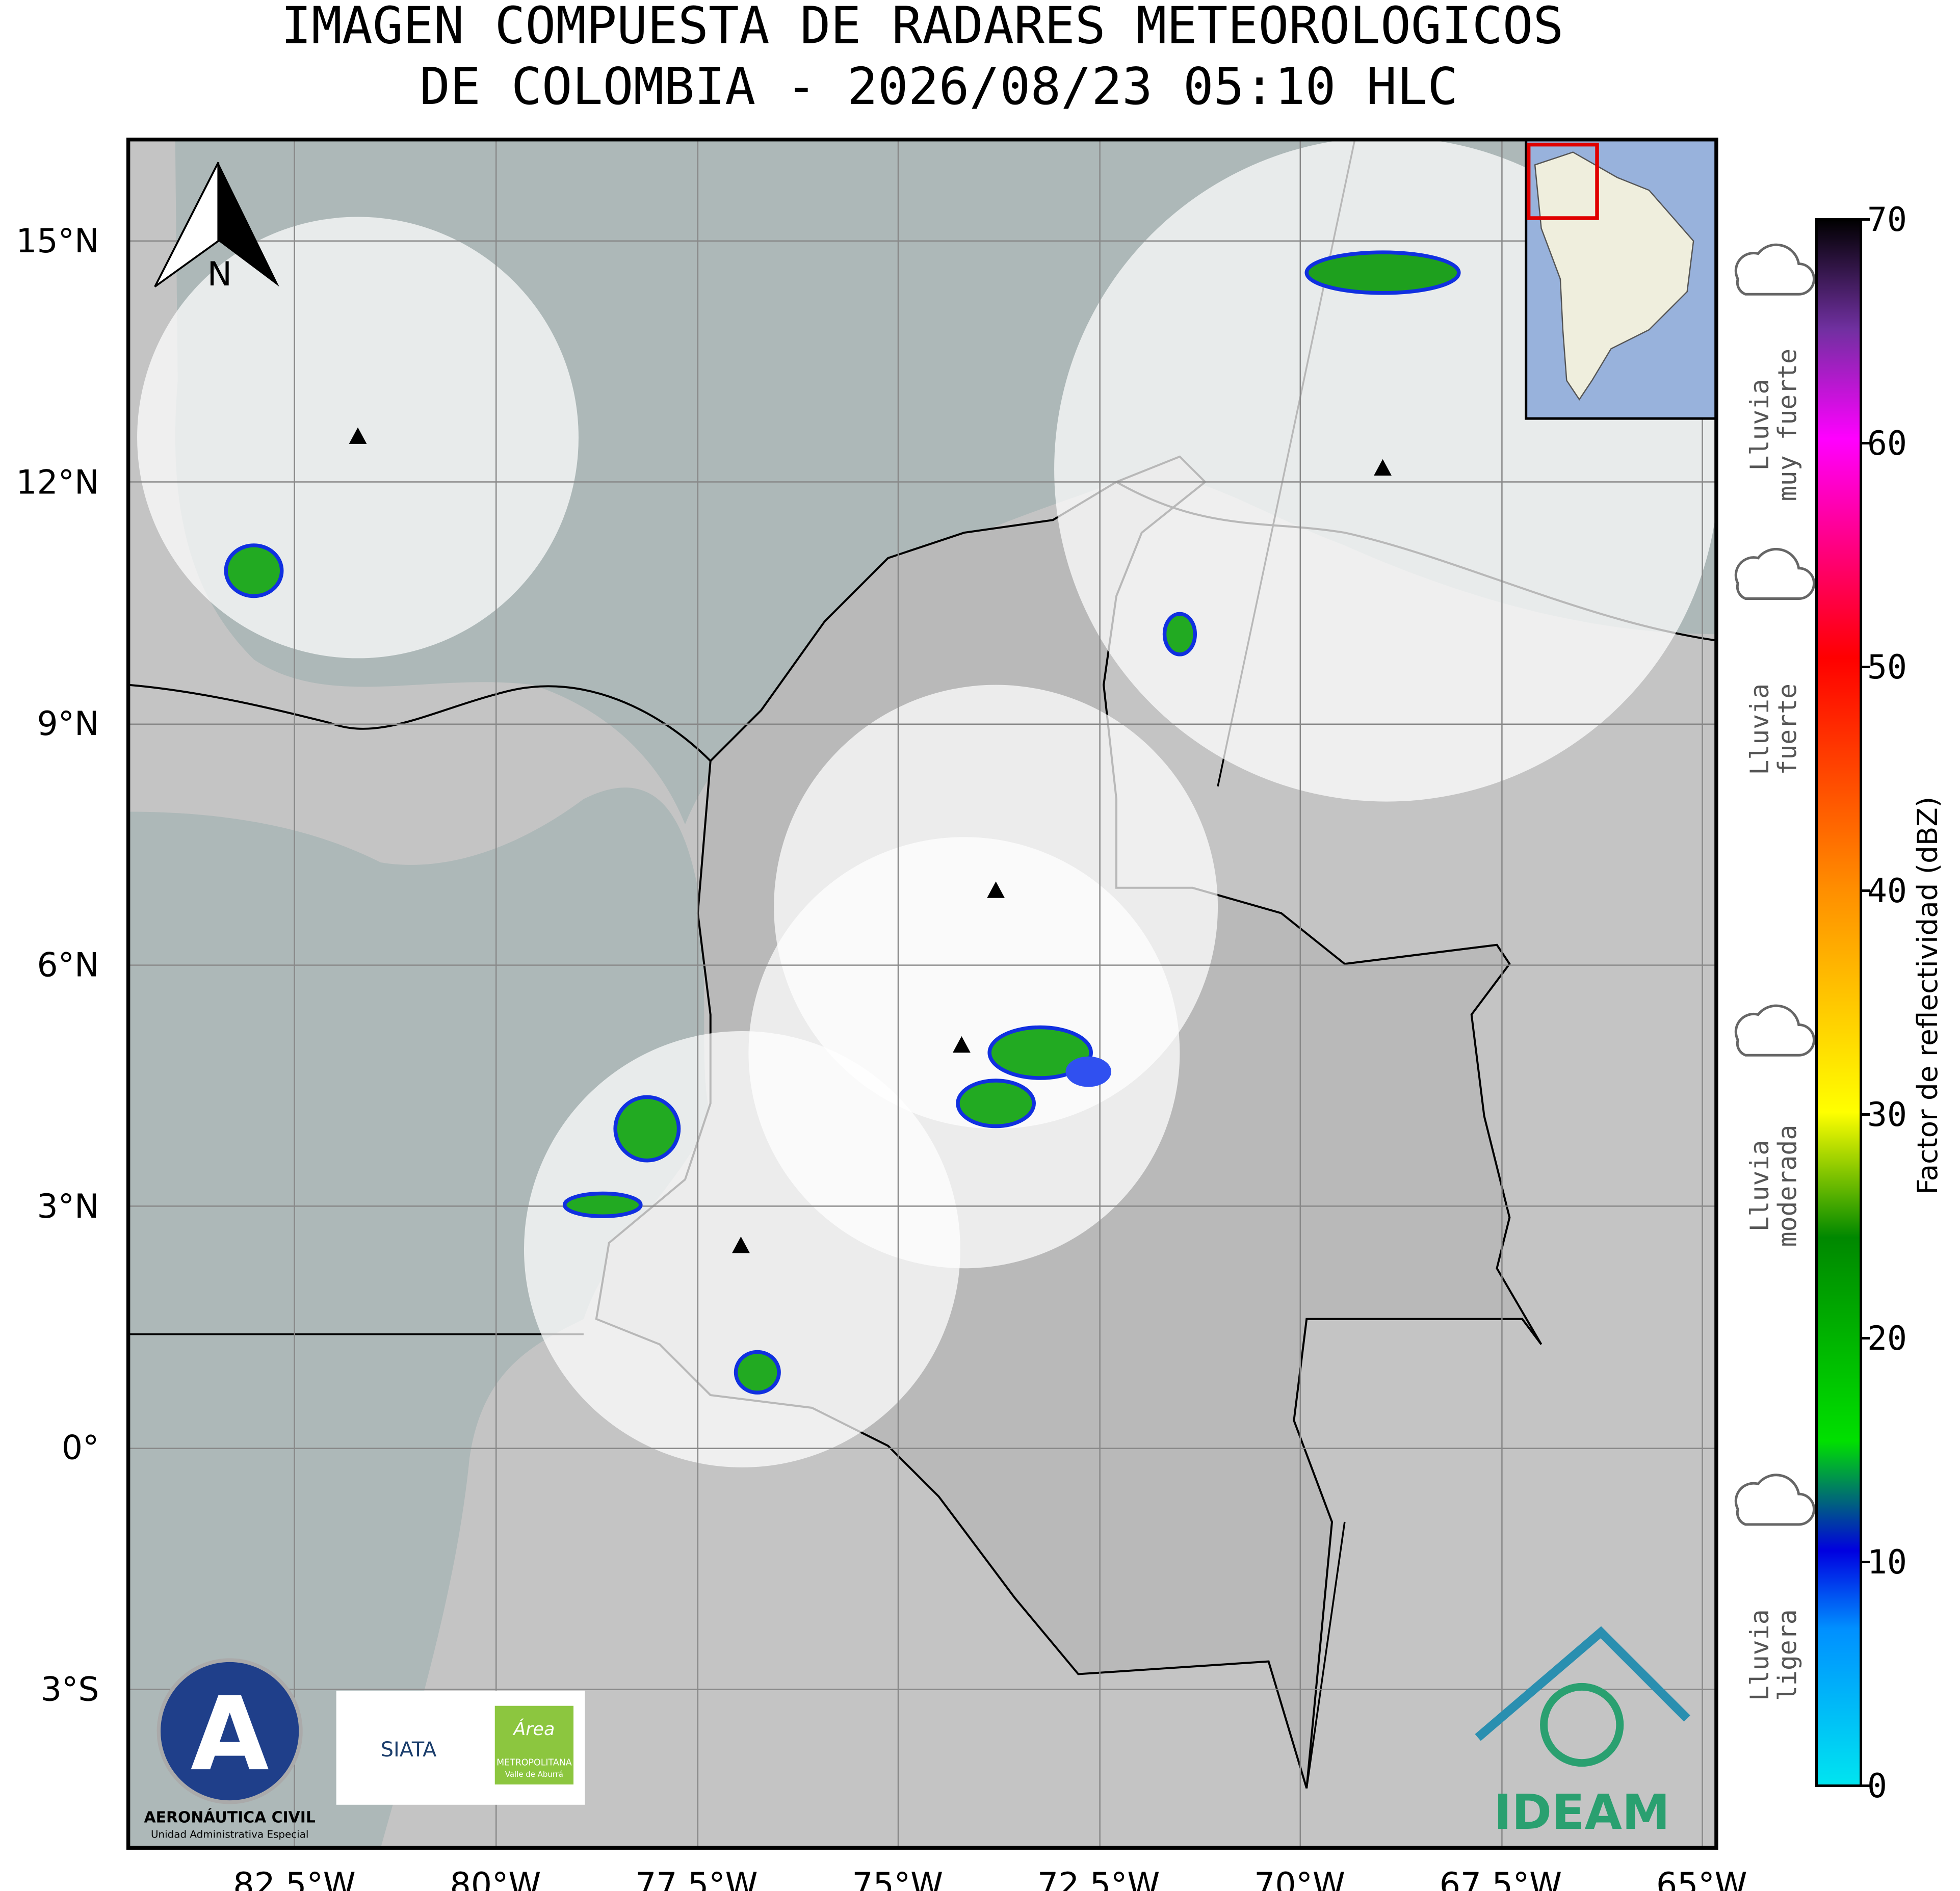 The height and width of the screenshot is (1891, 1960). What do you see at coordinates (57, 241) in the screenshot?
I see `latitude-label: 15°N` at bounding box center [57, 241].